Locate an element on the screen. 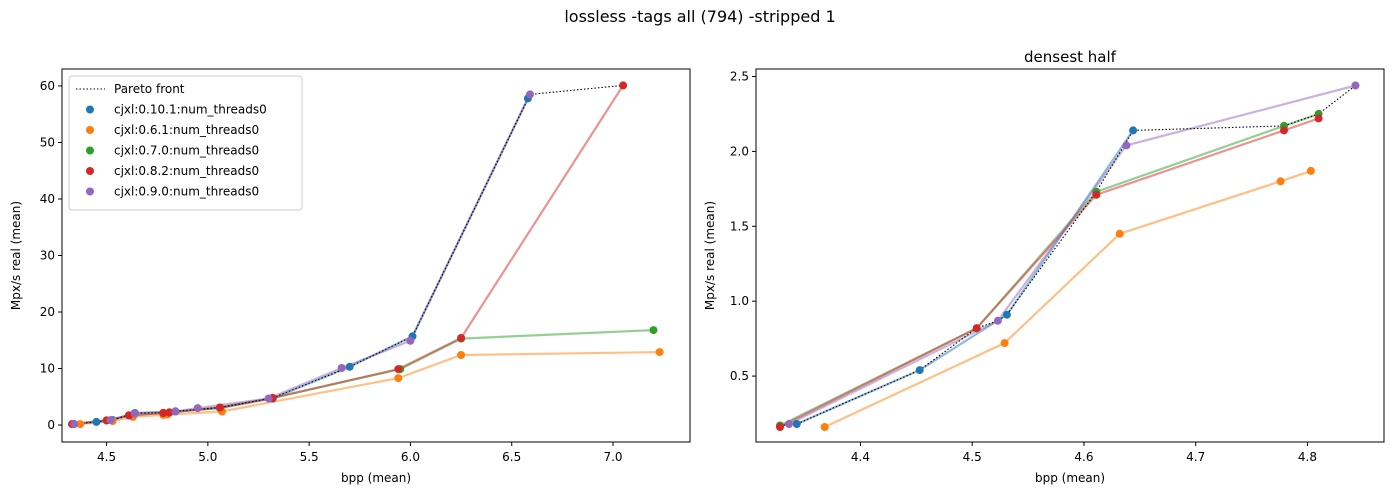 Image resolution: width=1400 pixels, height=500 pixels. y-tick-label: 2.5 is located at coordinates (739, 76).